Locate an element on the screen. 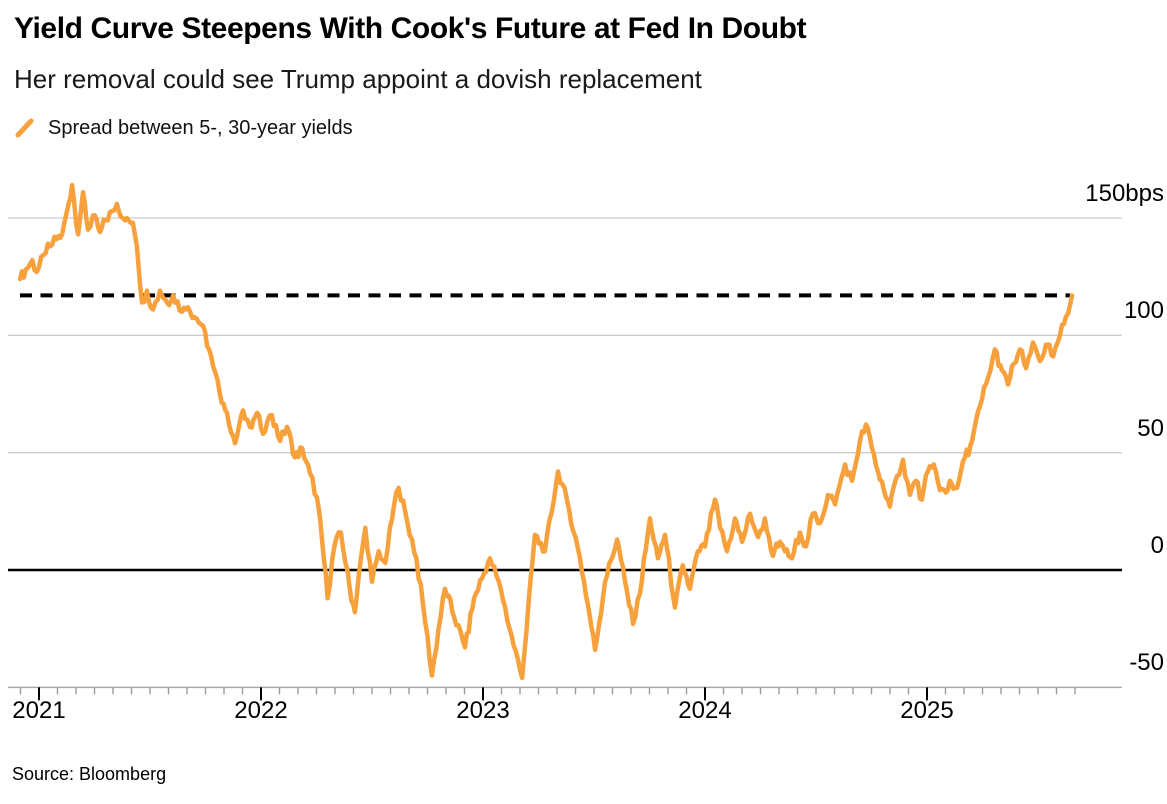  source-note: Source: Bloomberg is located at coordinates (89, 774).